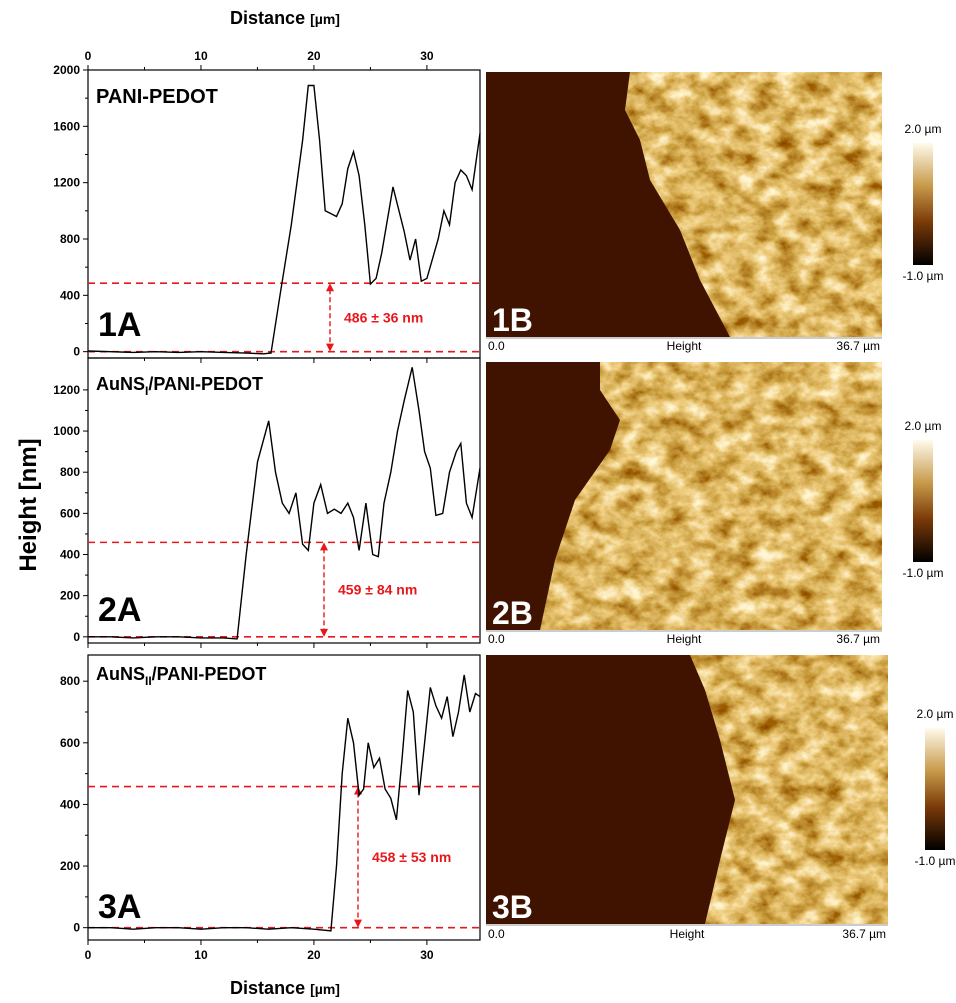  What do you see at coordinates (314, 56) in the screenshot?
I see `x-top-tick-label: 20` at bounding box center [314, 56].